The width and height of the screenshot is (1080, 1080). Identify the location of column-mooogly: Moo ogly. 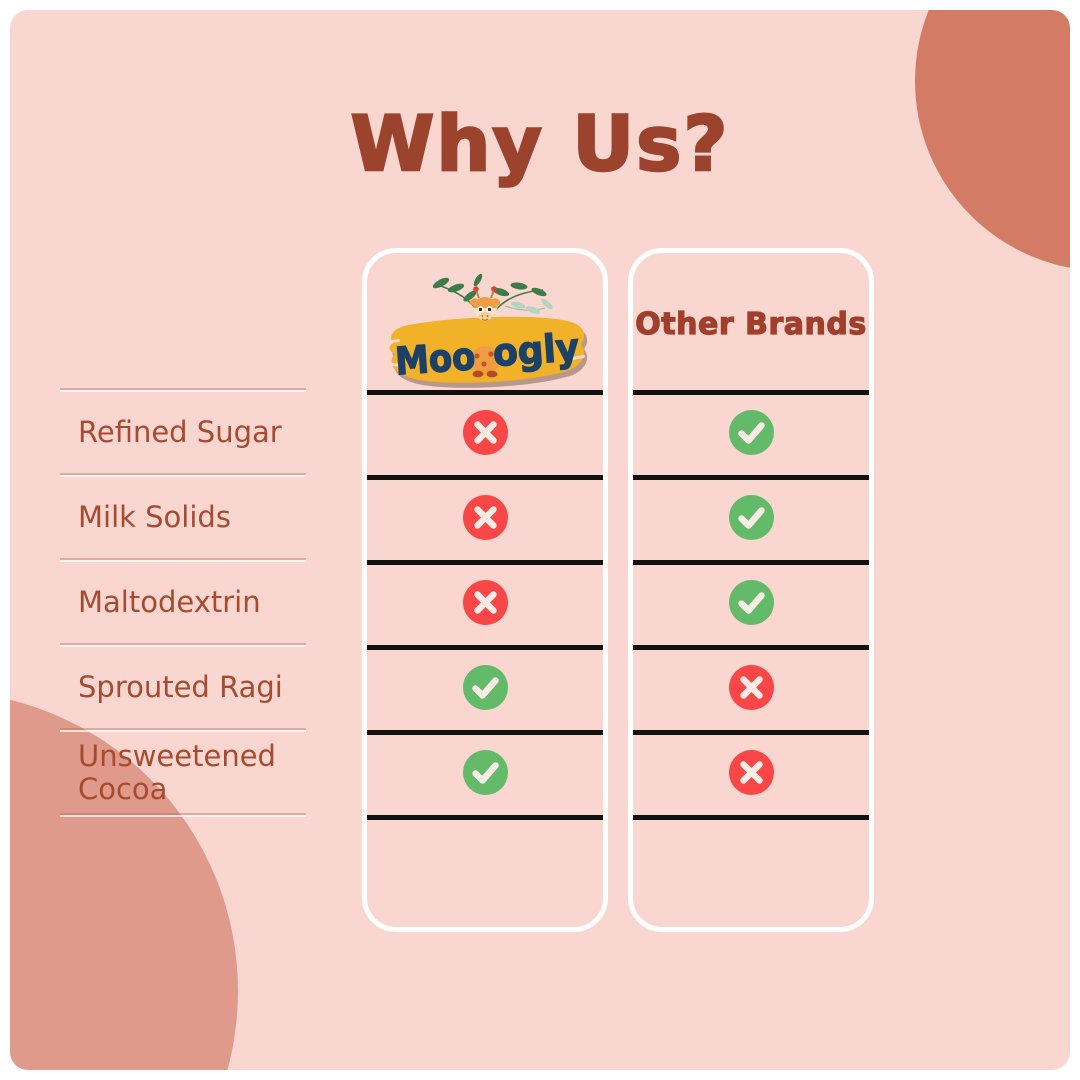
(485, 590).